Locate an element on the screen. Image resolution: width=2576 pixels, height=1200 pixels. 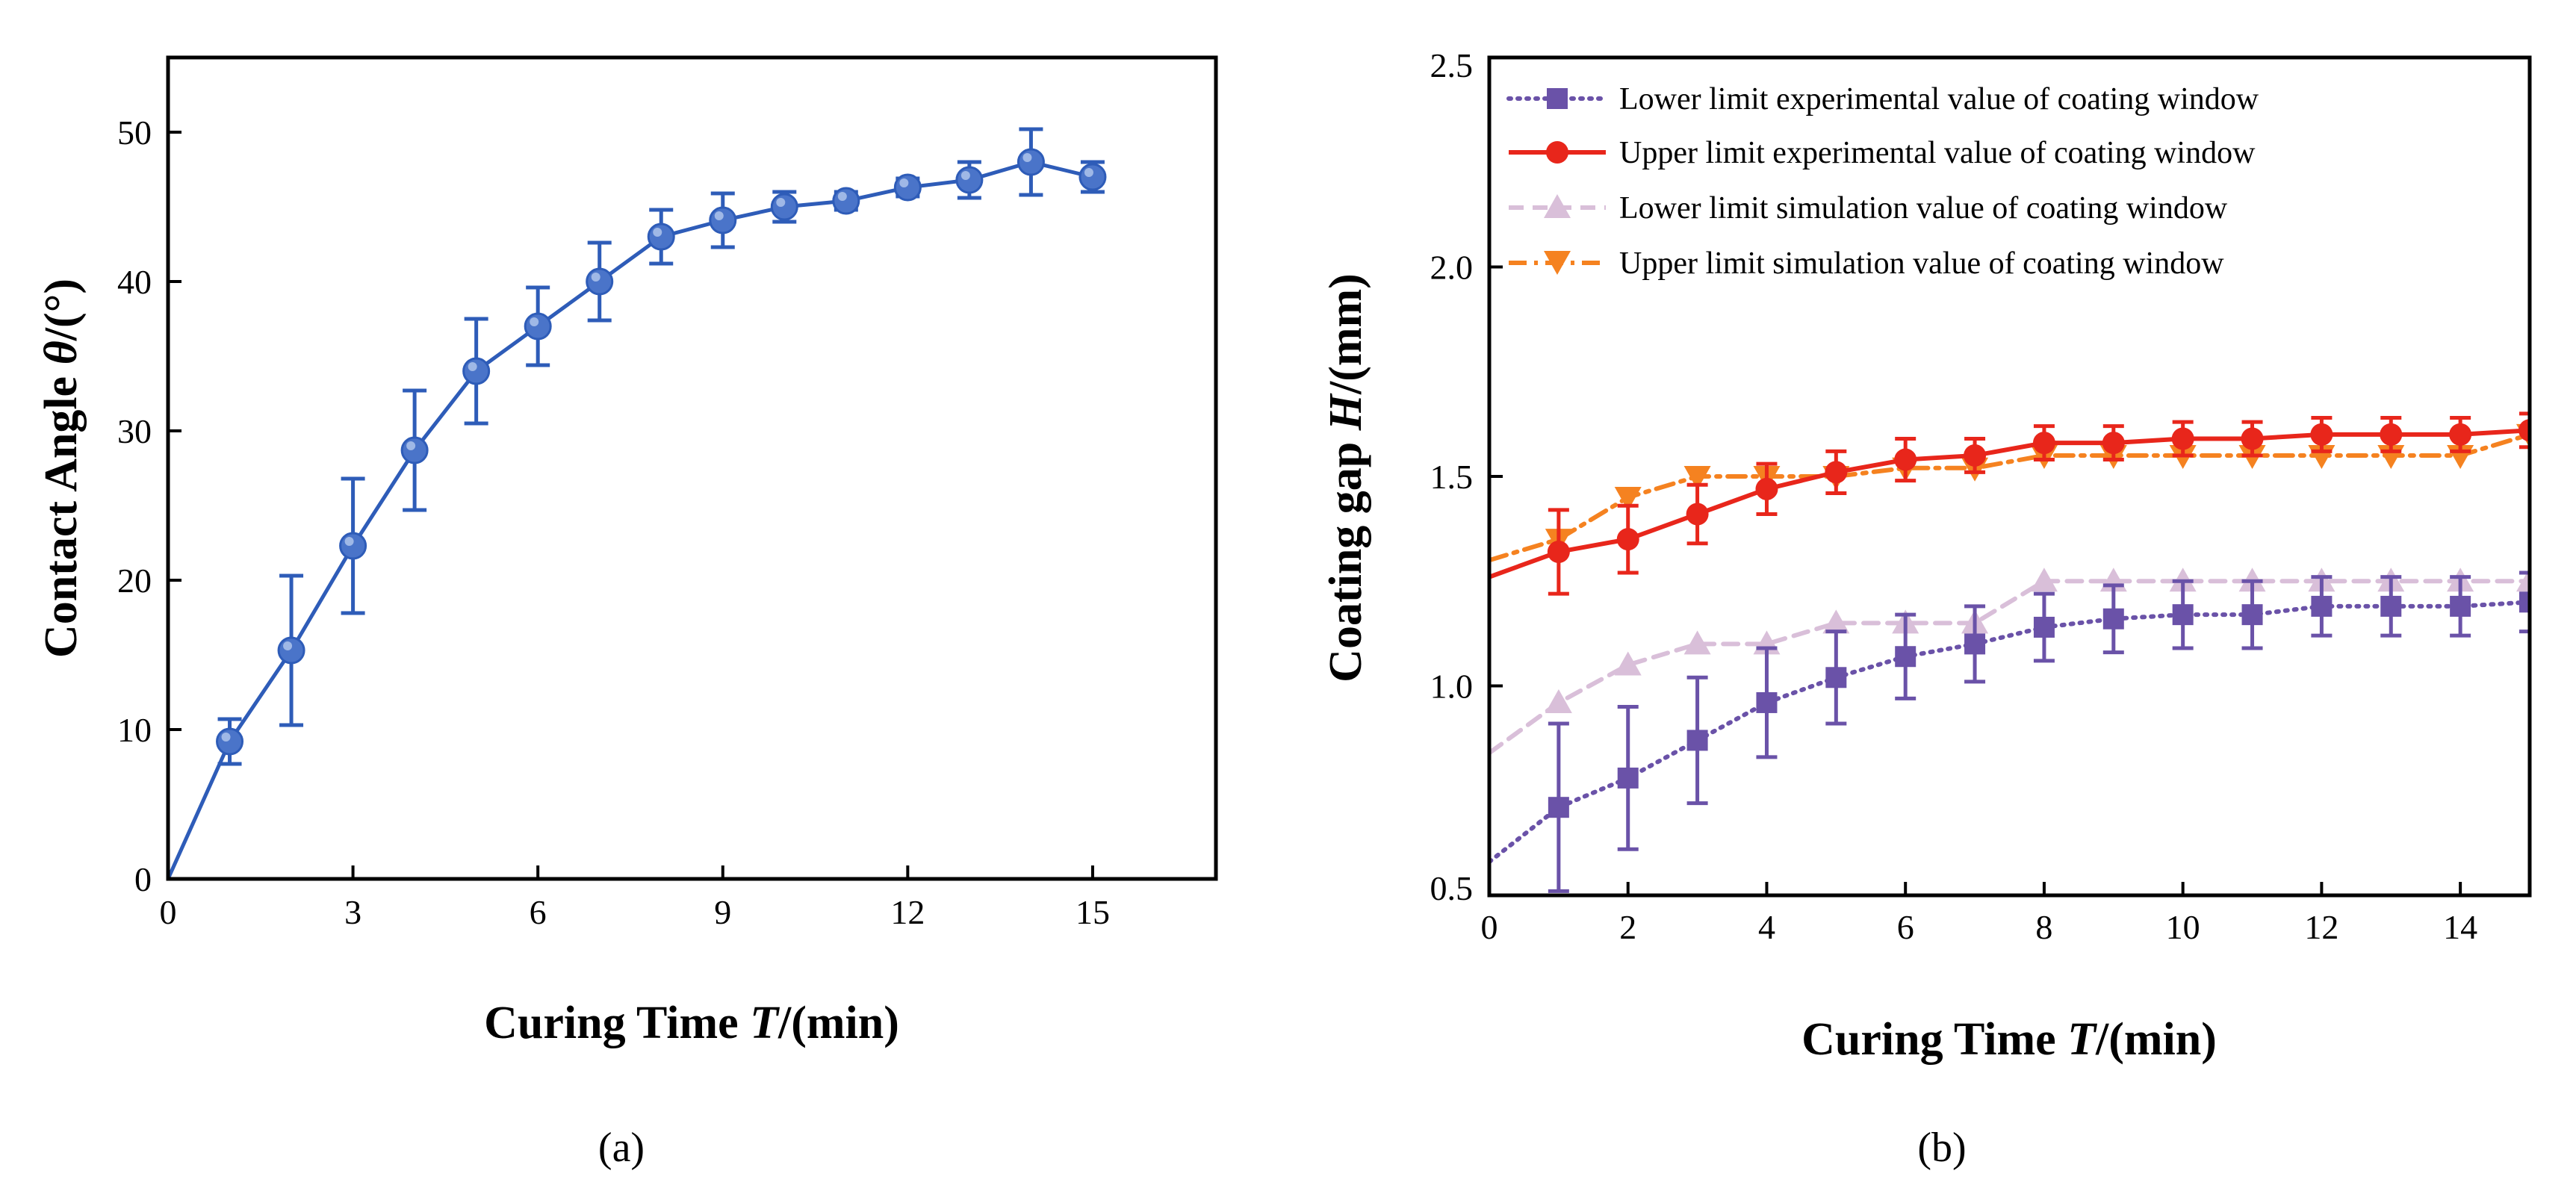
y-tick-label: 1.5 is located at coordinates (1452, 477).